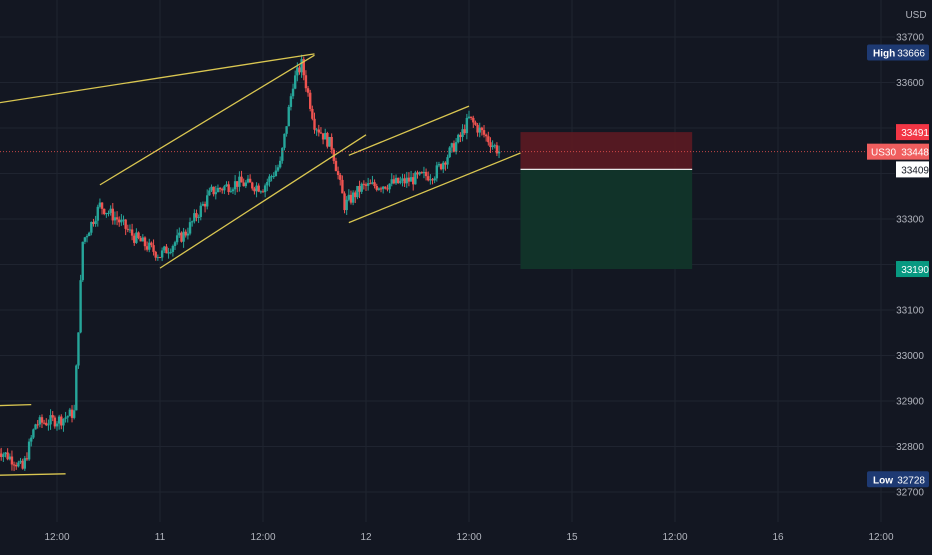 Image resolution: width=932 pixels, height=555 pixels. What do you see at coordinates (915, 15) in the screenshot?
I see `currency-label: USD` at bounding box center [915, 15].